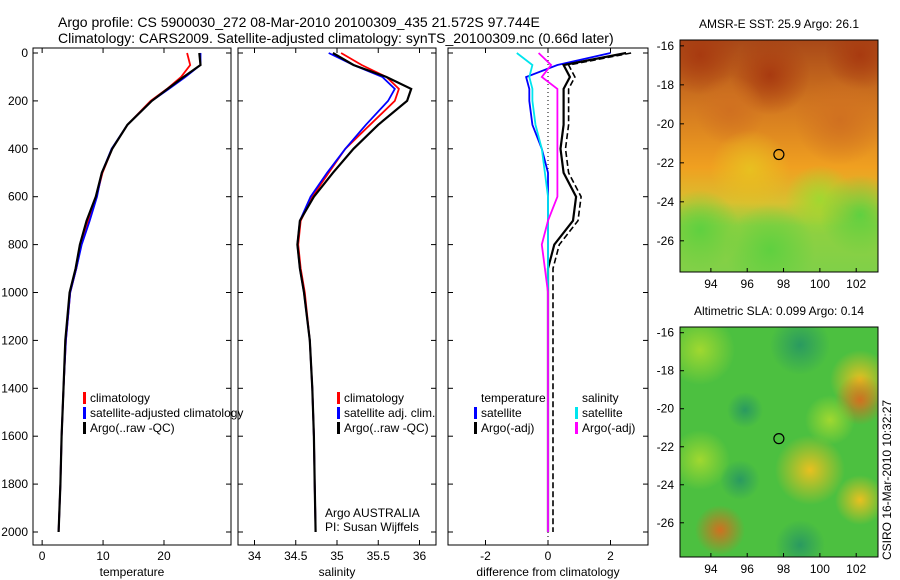 The height and width of the screenshot is (580, 900). What do you see at coordinates (592, 292) in the screenshot?
I see `series-argo-raw-dashed` at bounding box center [592, 292].